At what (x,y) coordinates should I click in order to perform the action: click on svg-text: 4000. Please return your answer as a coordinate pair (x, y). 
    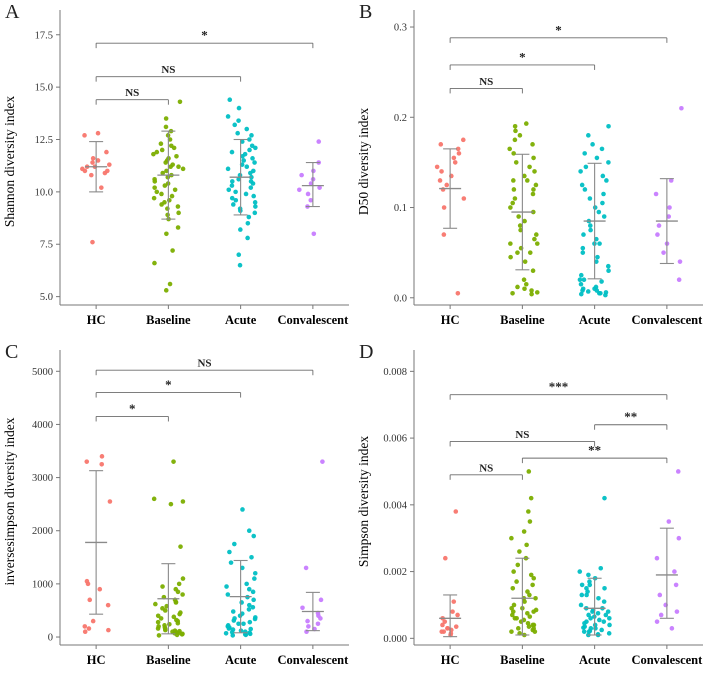
    Looking at the image, I should click on (42, 425).